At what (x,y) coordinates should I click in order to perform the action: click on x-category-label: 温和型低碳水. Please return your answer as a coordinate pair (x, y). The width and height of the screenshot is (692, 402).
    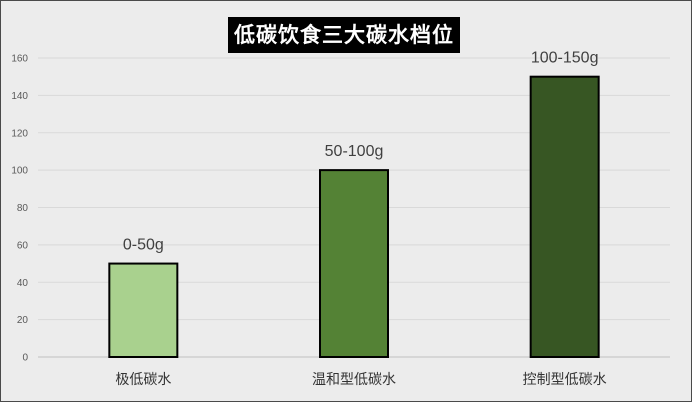
    Looking at the image, I should click on (354, 380).